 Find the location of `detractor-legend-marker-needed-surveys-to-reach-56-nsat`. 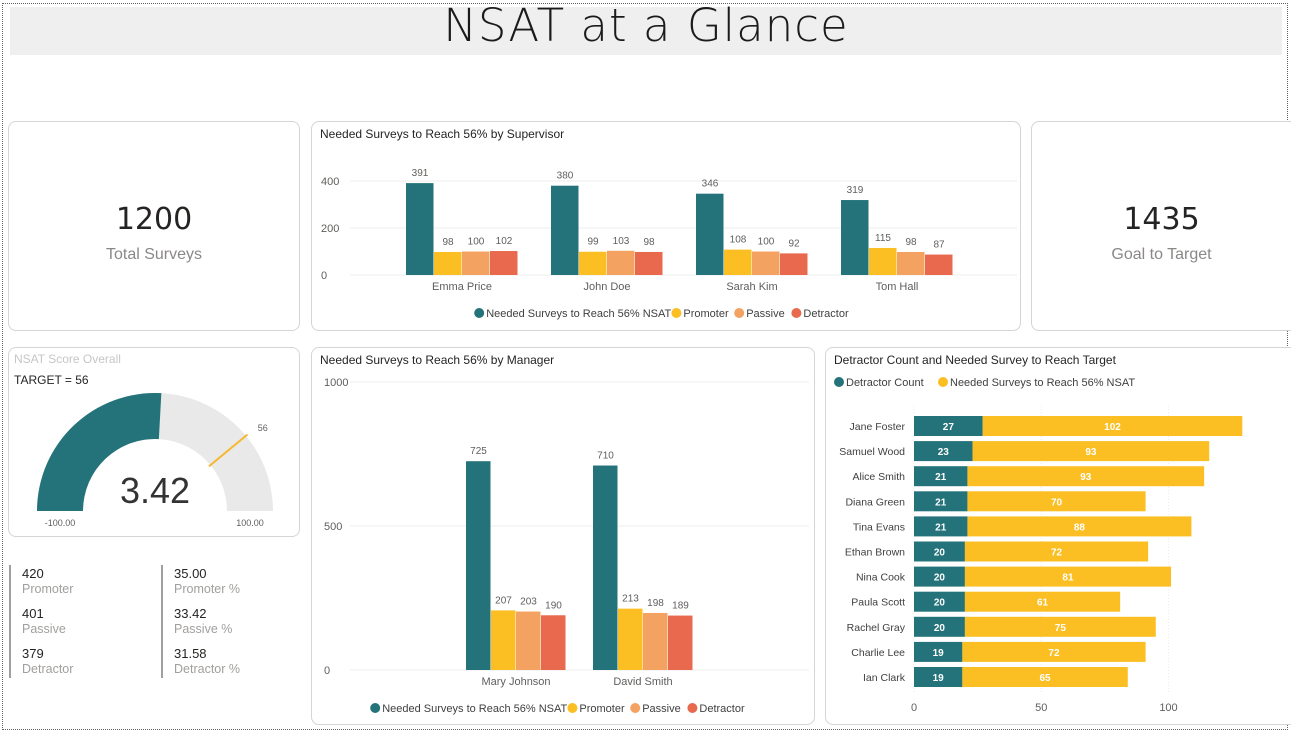

detractor-legend-marker-needed-surveys-to-reach-56-nsat is located at coordinates (943, 382).